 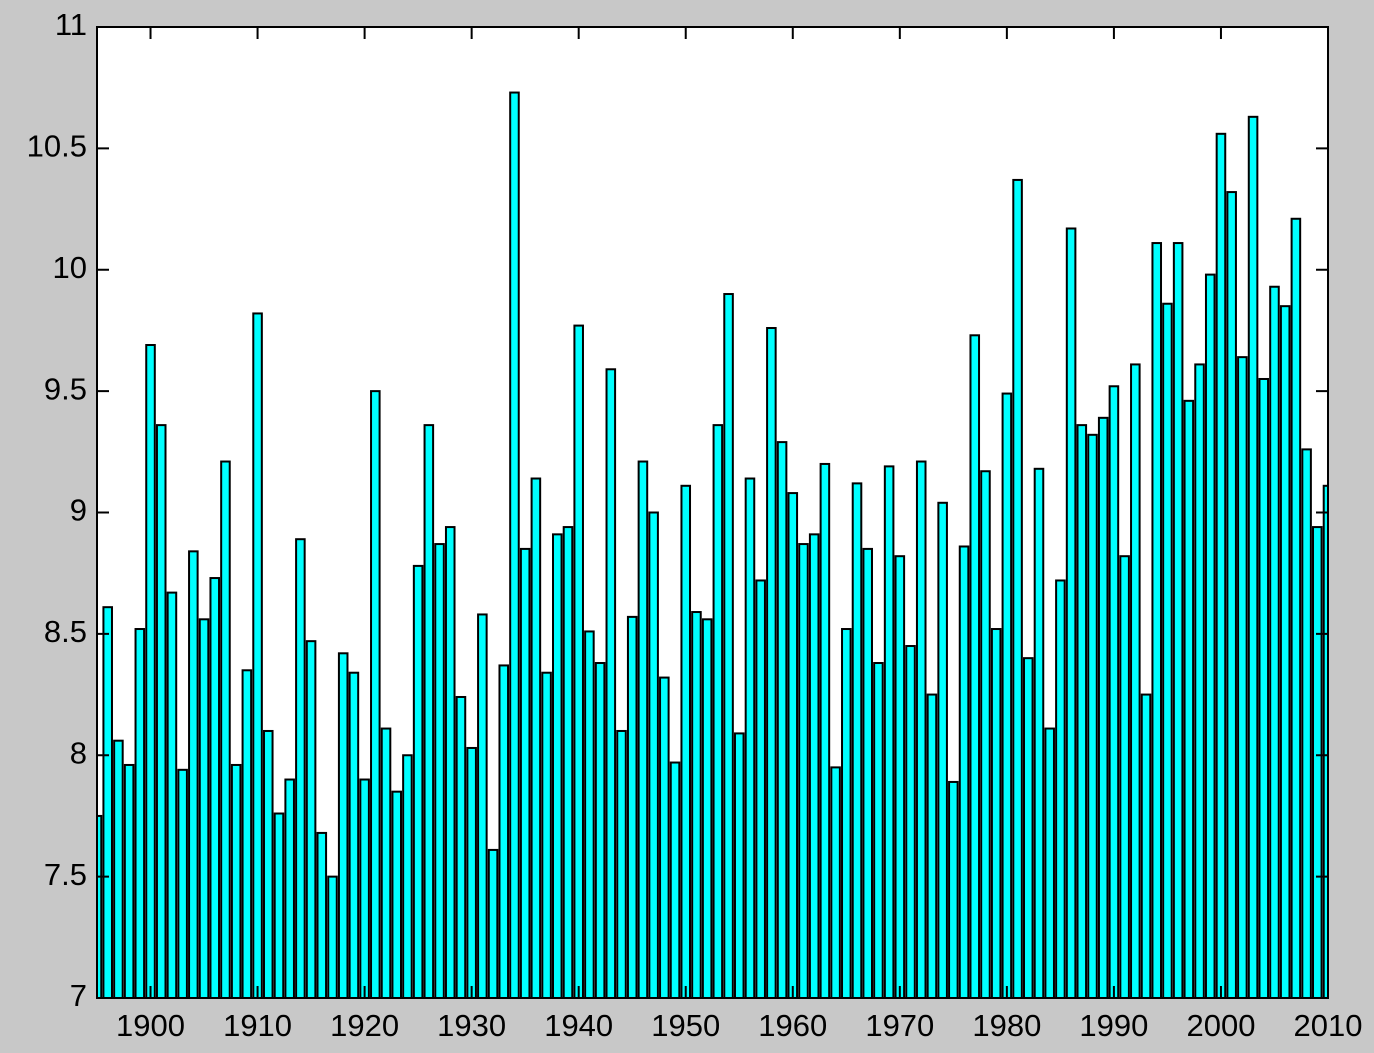 I want to click on x-tick-label: 1970, so click(x=899, y=1025).